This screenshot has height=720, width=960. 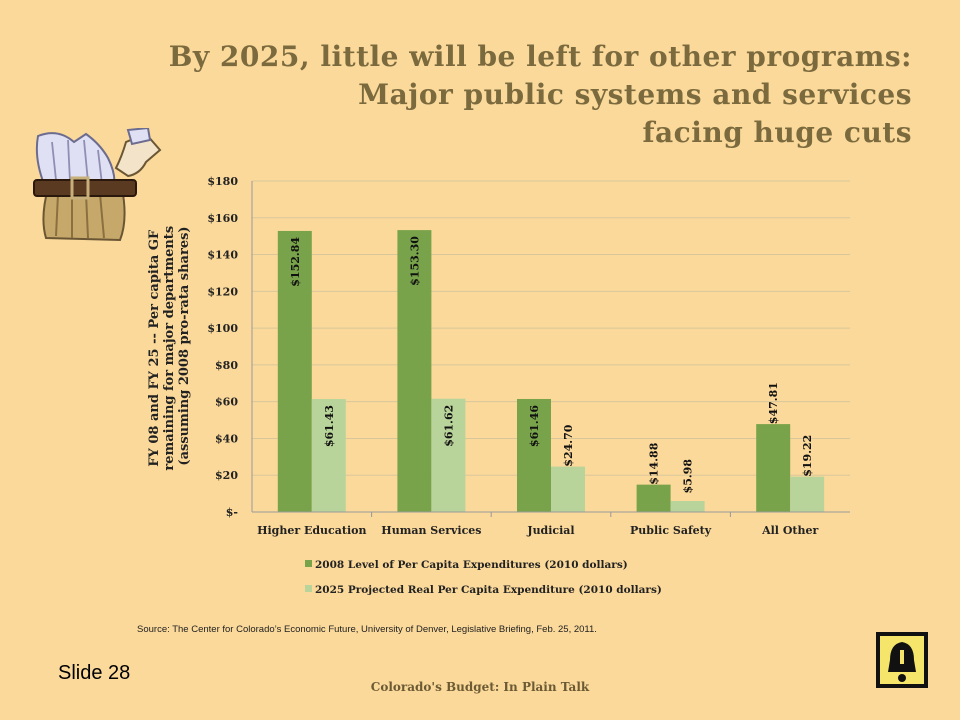 I want to click on y-tick-label: $180, so click(x=222, y=181).